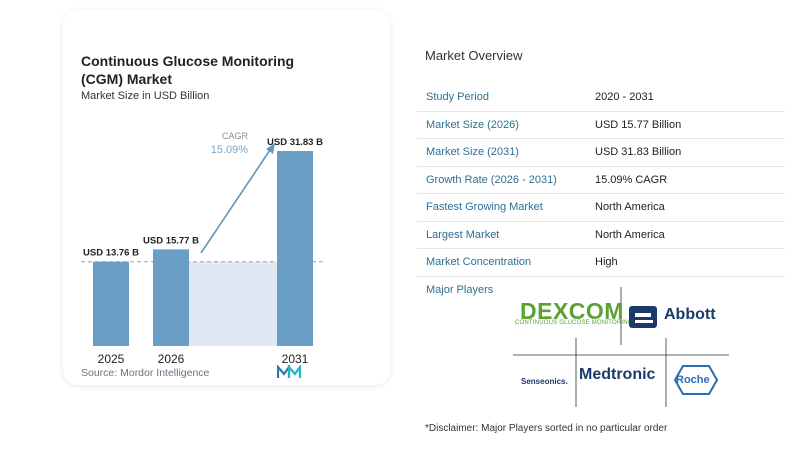  I want to click on abbott-symbol-icon, so click(643, 317).